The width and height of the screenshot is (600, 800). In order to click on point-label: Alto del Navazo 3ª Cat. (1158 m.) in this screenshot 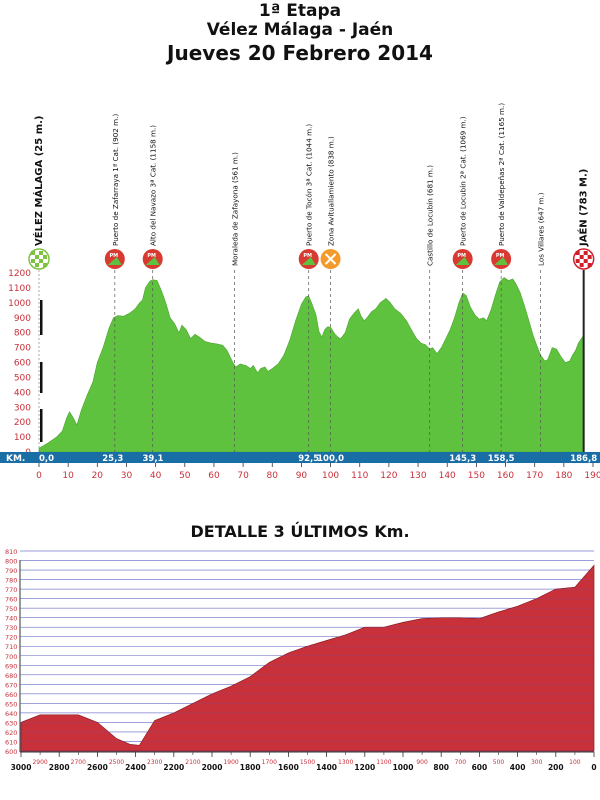, I will do `click(153, 185)`.